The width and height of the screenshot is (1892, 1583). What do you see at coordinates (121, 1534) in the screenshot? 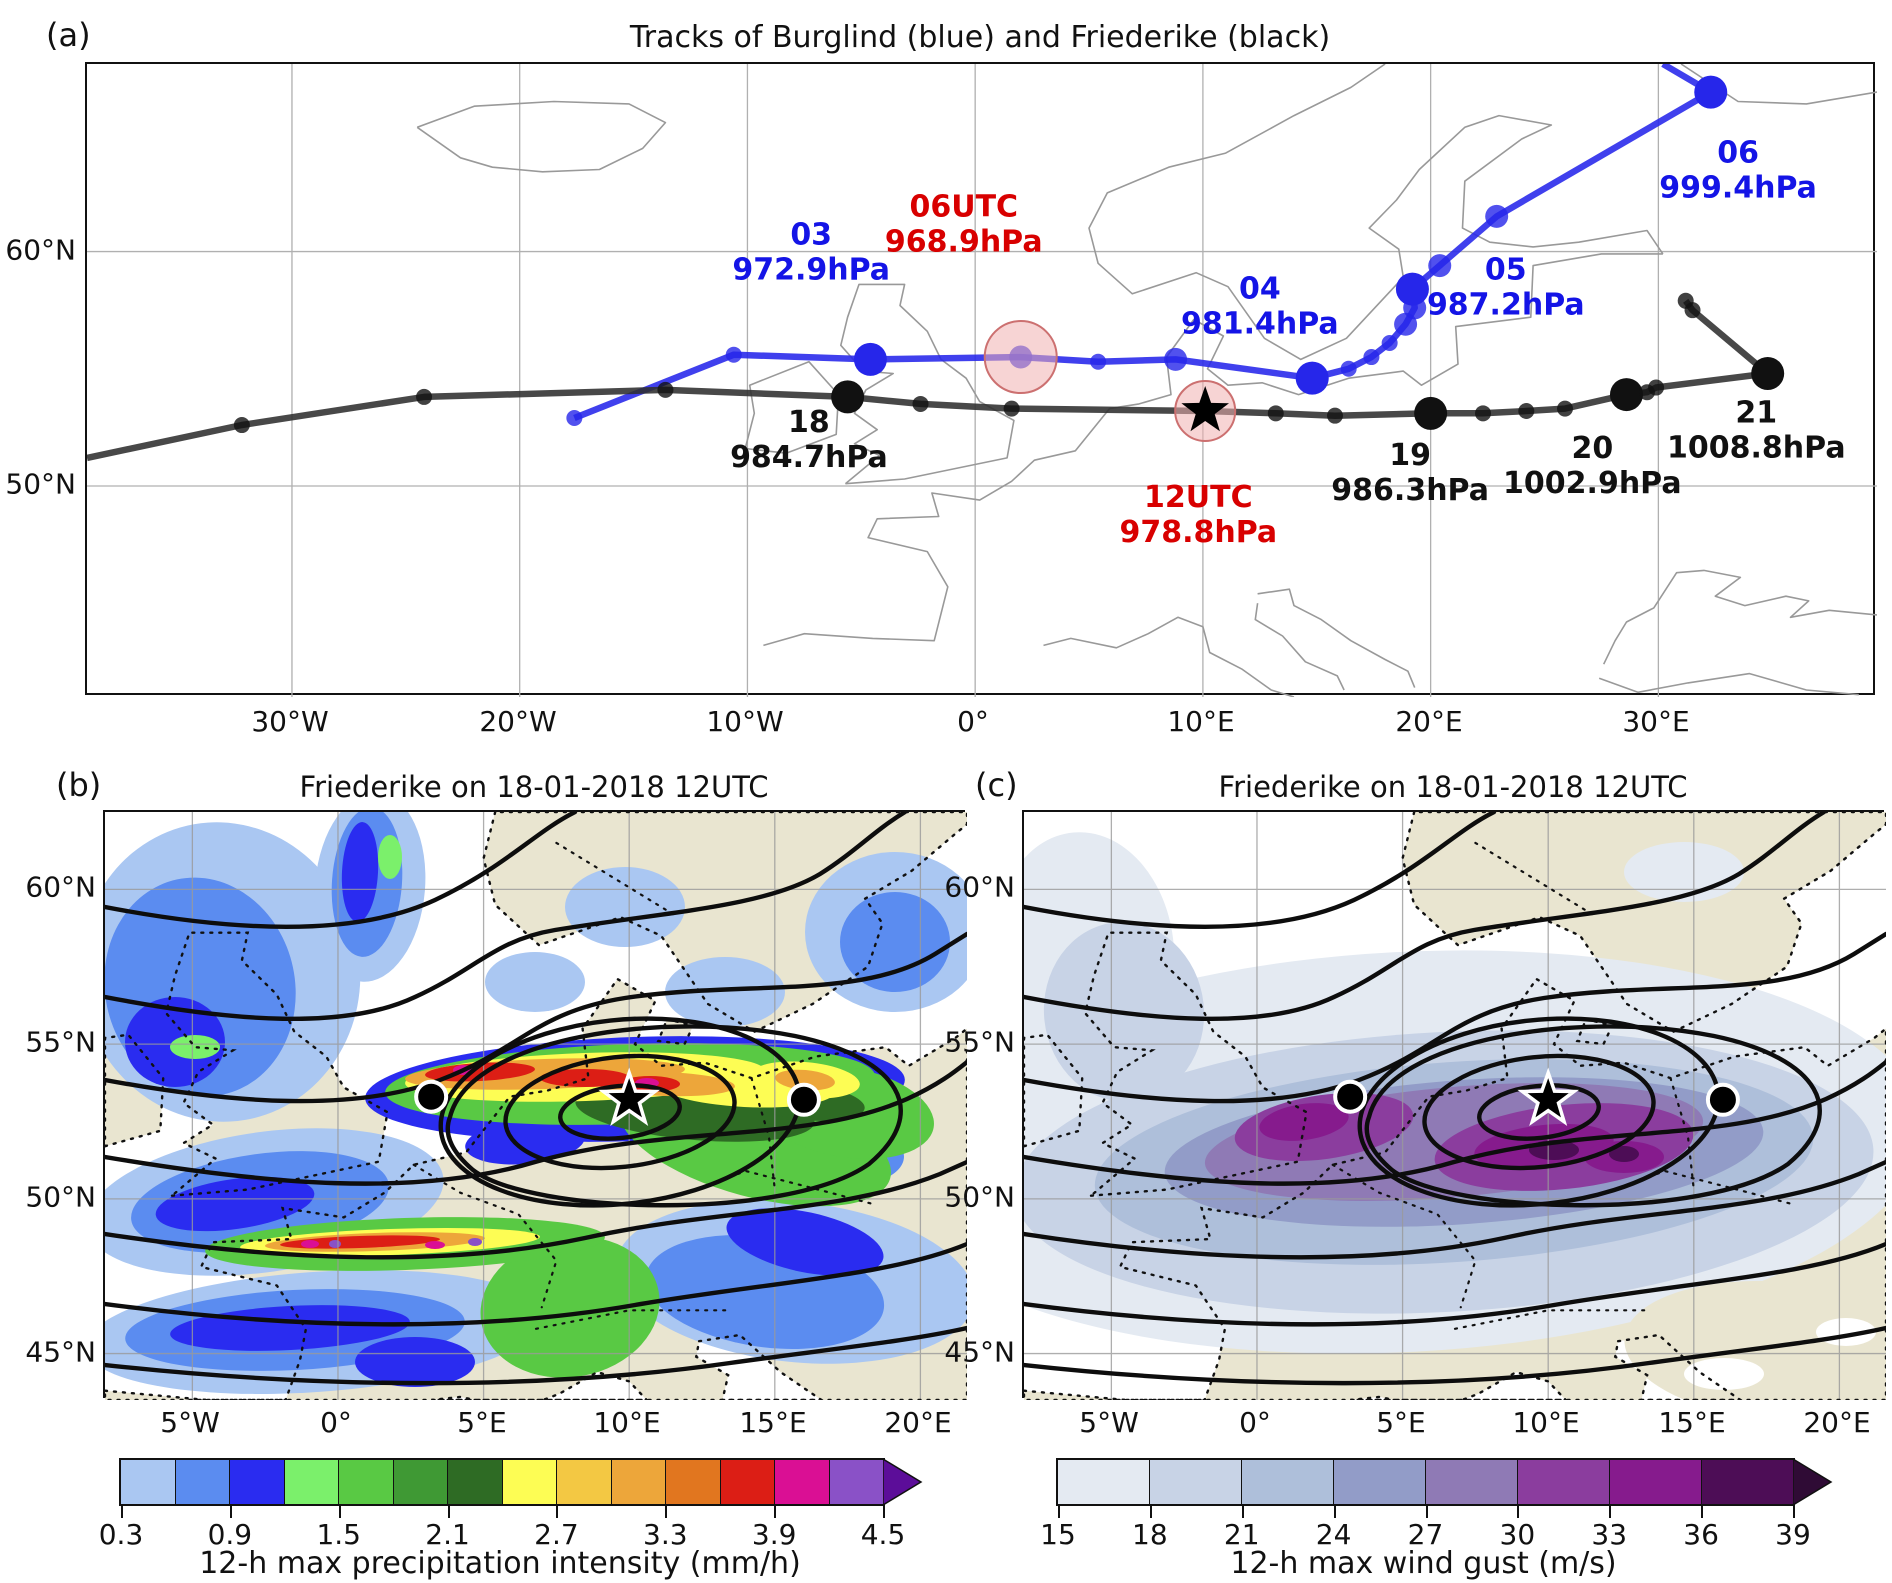
I see `precip-colorbar-tick: 0.3` at bounding box center [121, 1534].